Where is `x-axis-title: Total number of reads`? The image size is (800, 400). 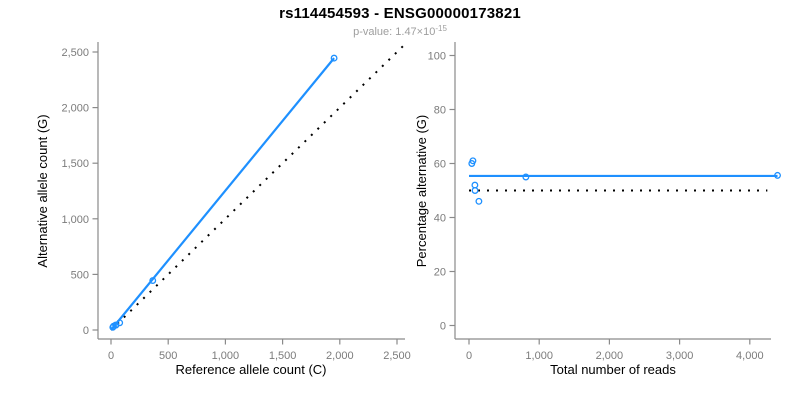 x-axis-title: Total number of reads is located at coordinates (613, 369).